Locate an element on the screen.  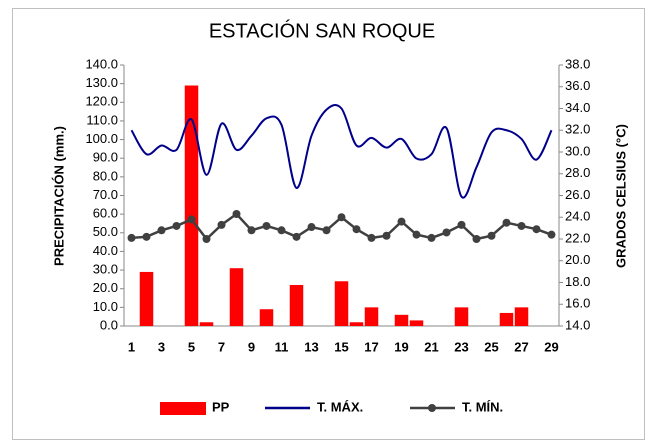
y2-tick-label: 26.0 is located at coordinates (577, 194).